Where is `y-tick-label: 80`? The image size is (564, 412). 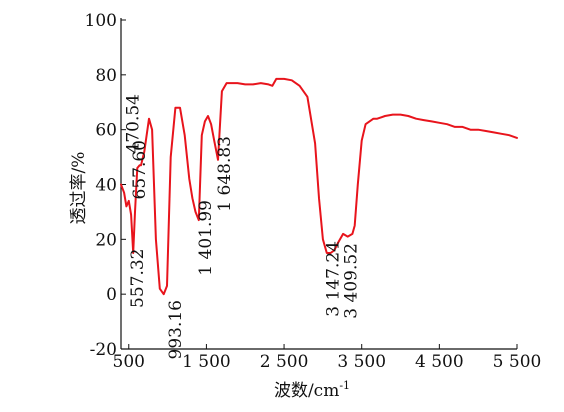
y-tick-label: 80 is located at coordinates (106, 76).